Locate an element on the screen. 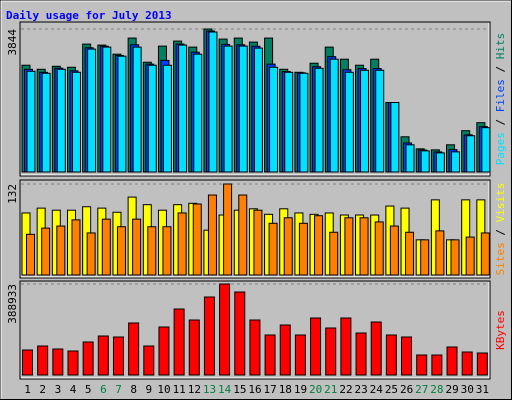 The image size is (512, 400). legend-entry: KBytes is located at coordinates (500, 330).